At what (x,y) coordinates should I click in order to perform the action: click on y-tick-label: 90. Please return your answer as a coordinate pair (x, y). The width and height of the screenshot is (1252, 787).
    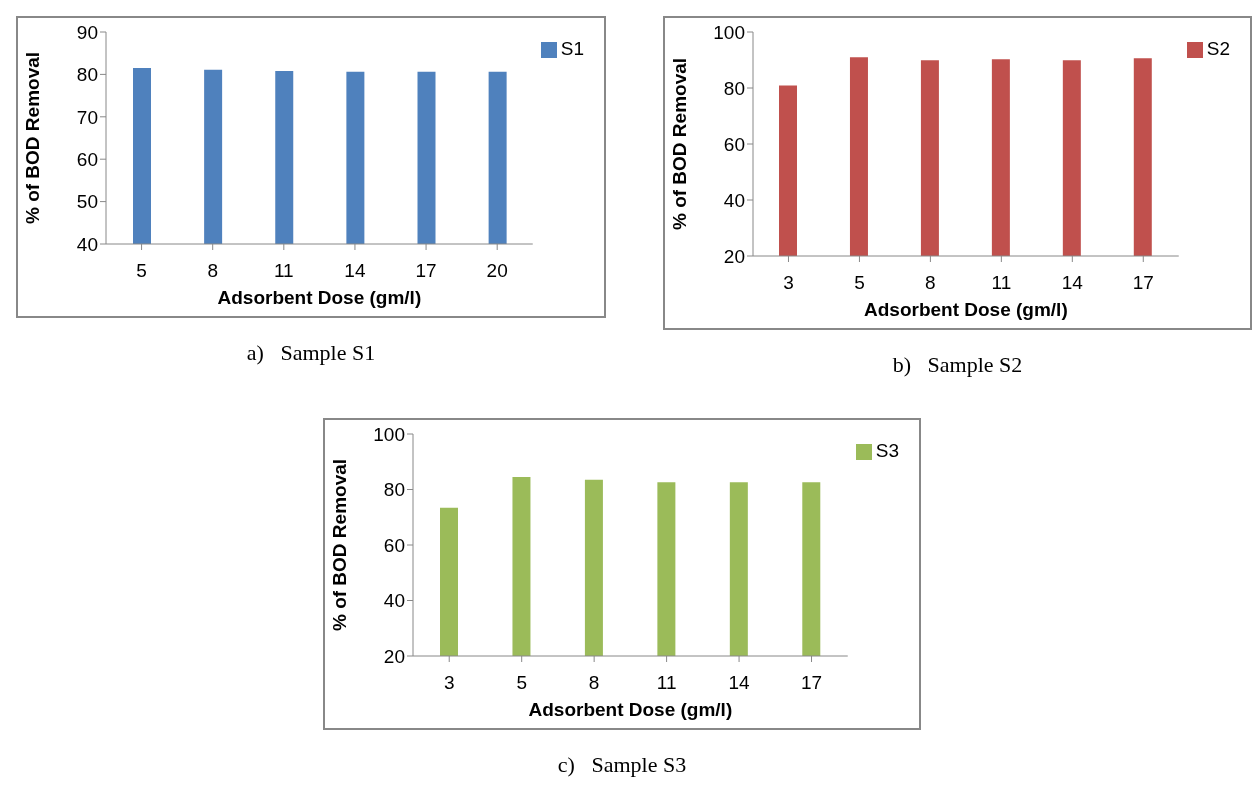
    Looking at the image, I should click on (87, 32).